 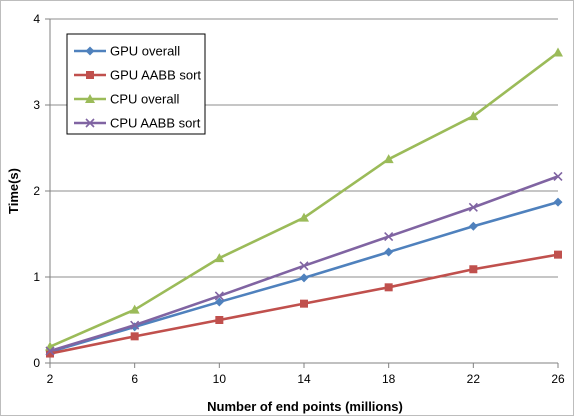 What do you see at coordinates (36, 363) in the screenshot?
I see `y-tick-label: 0` at bounding box center [36, 363].